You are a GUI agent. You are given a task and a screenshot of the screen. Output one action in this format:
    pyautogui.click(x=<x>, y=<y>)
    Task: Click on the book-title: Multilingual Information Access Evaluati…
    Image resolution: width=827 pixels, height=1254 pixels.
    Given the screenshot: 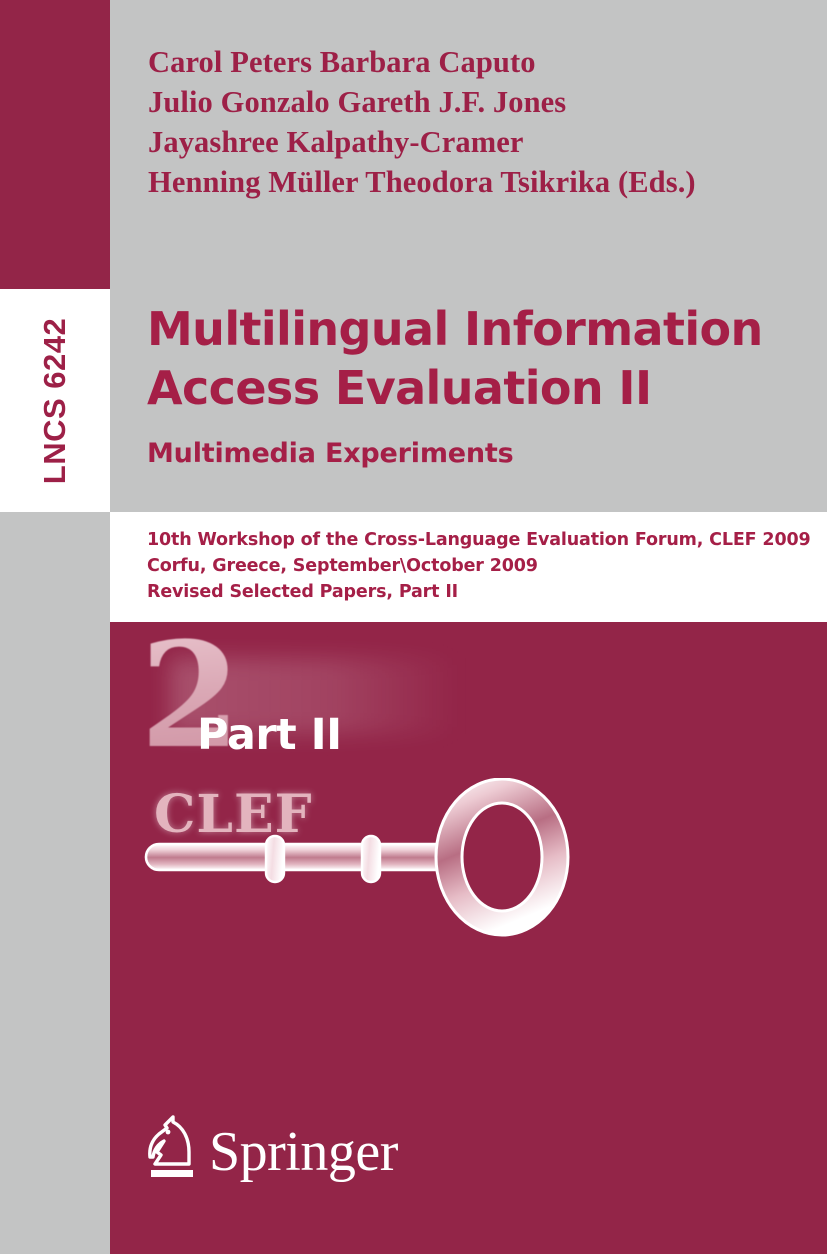 What is the action you would take?
    pyautogui.click(x=487, y=359)
    